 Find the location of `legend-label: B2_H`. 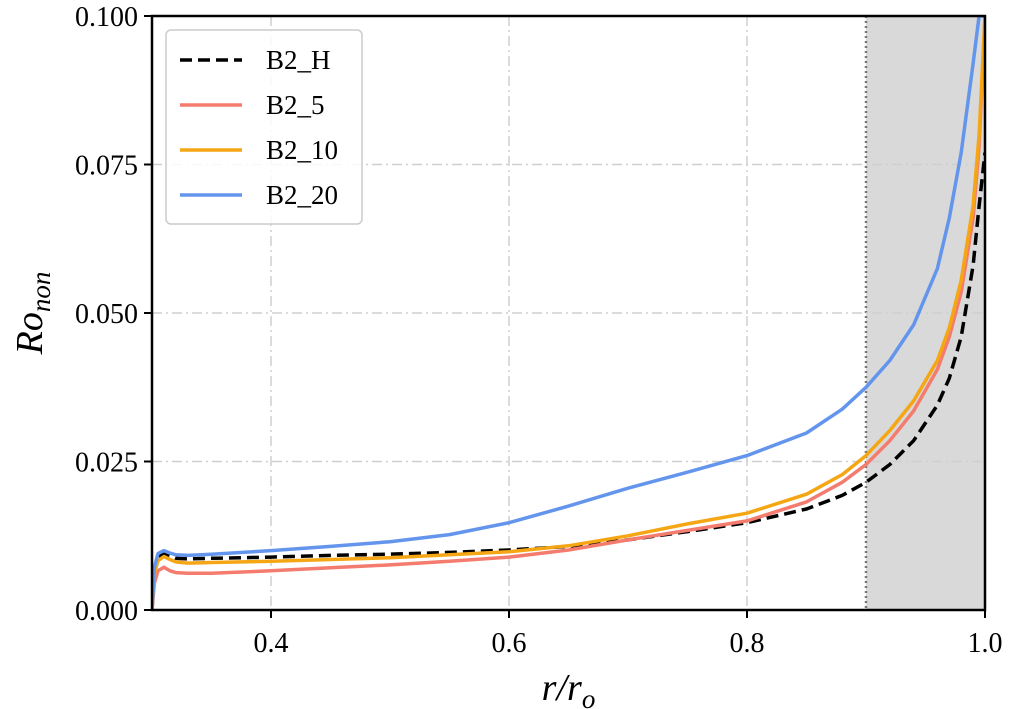

legend-label: B2_H is located at coordinates (298, 60).